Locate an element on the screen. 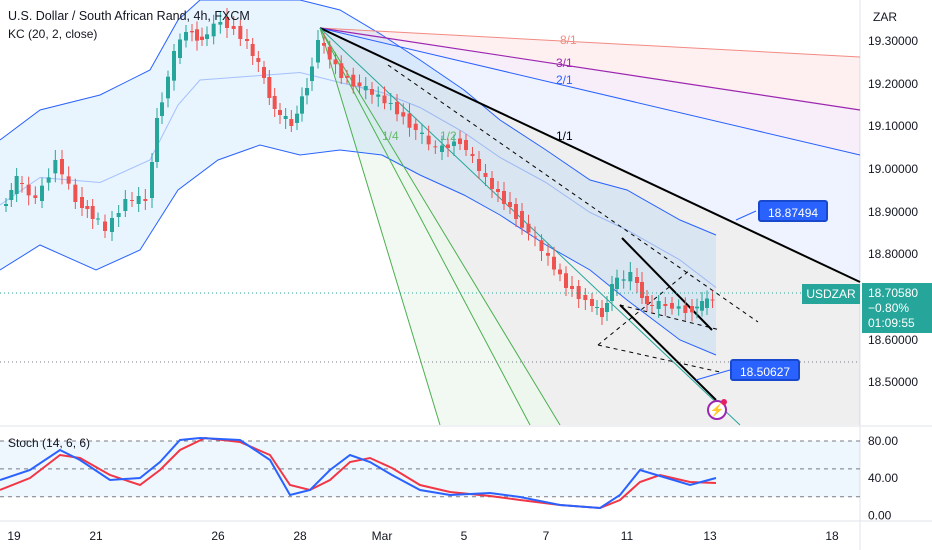 The width and height of the screenshot is (932, 550). dashed-wedge-c is located at coordinates (644, 307).